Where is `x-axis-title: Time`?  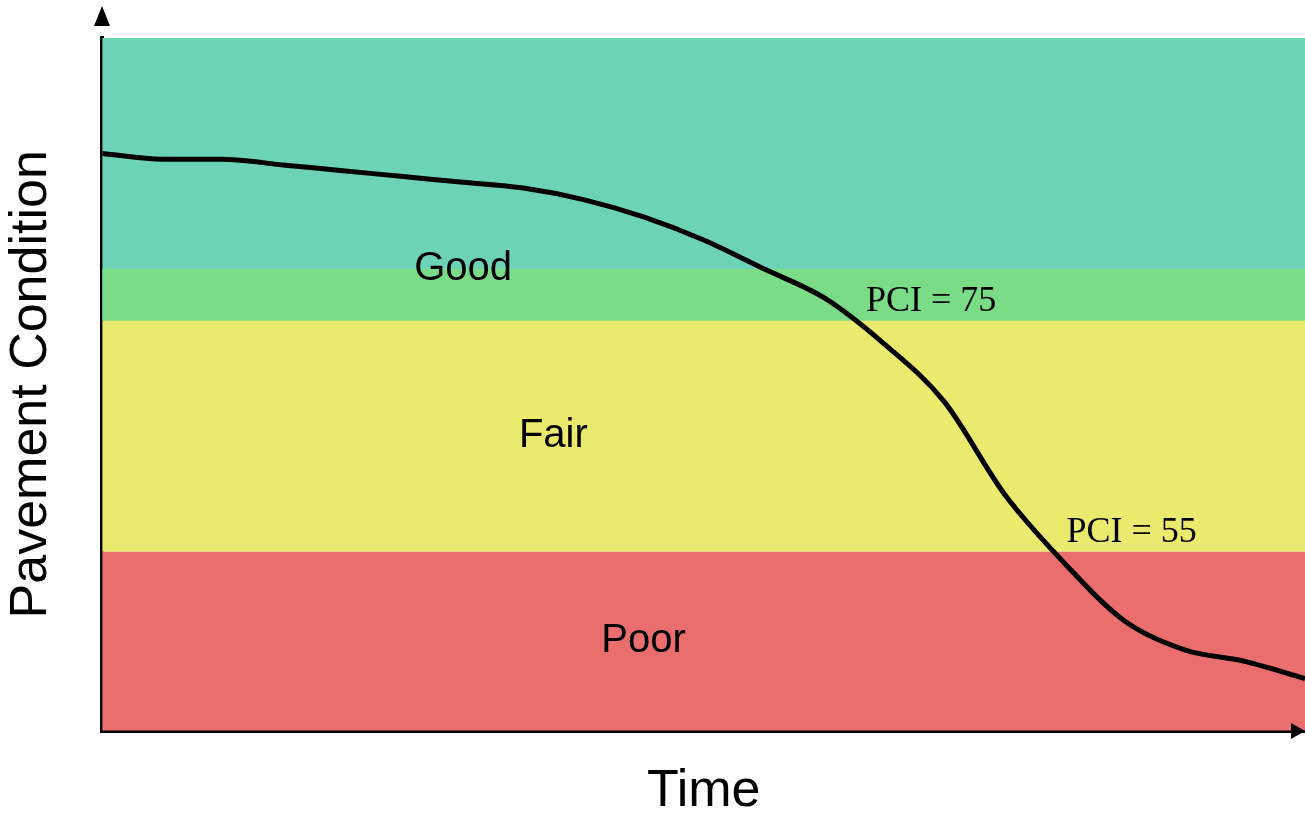 x-axis-title: Time is located at coordinates (703, 788).